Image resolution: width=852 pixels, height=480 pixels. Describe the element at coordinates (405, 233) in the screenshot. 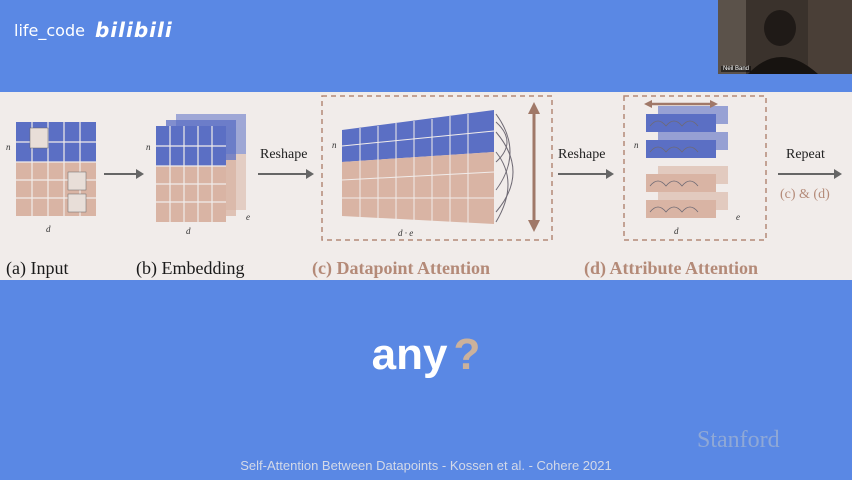

I see `axis-de-c: d · e` at that location.